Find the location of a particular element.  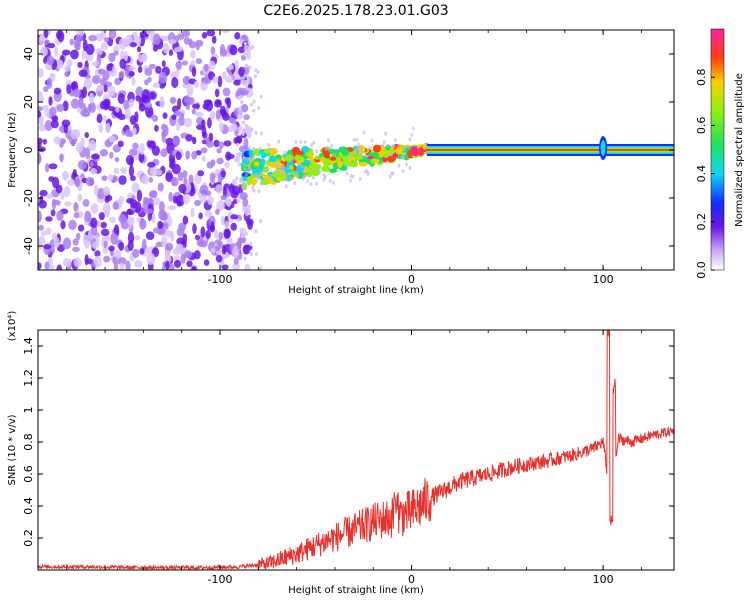

y-tick-label: 0.4 is located at coordinates (28, 506).